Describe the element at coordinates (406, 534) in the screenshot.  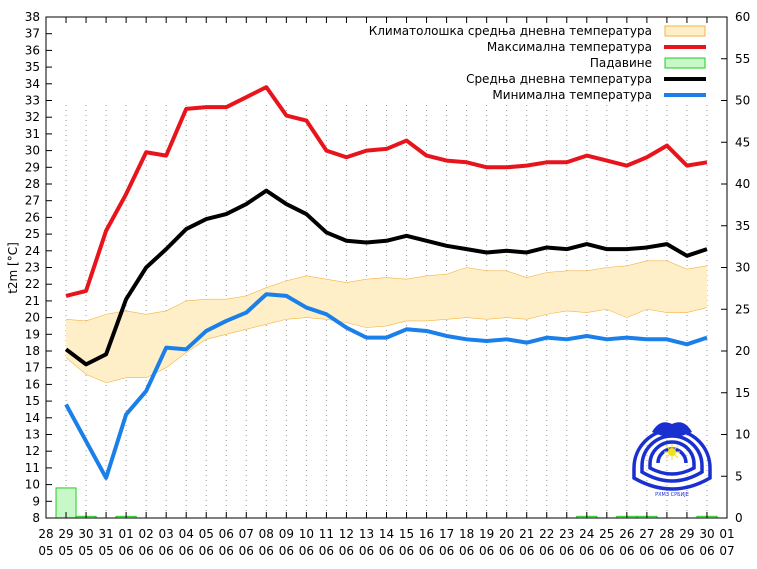
I see `x-tick-label-day: 15` at that location.